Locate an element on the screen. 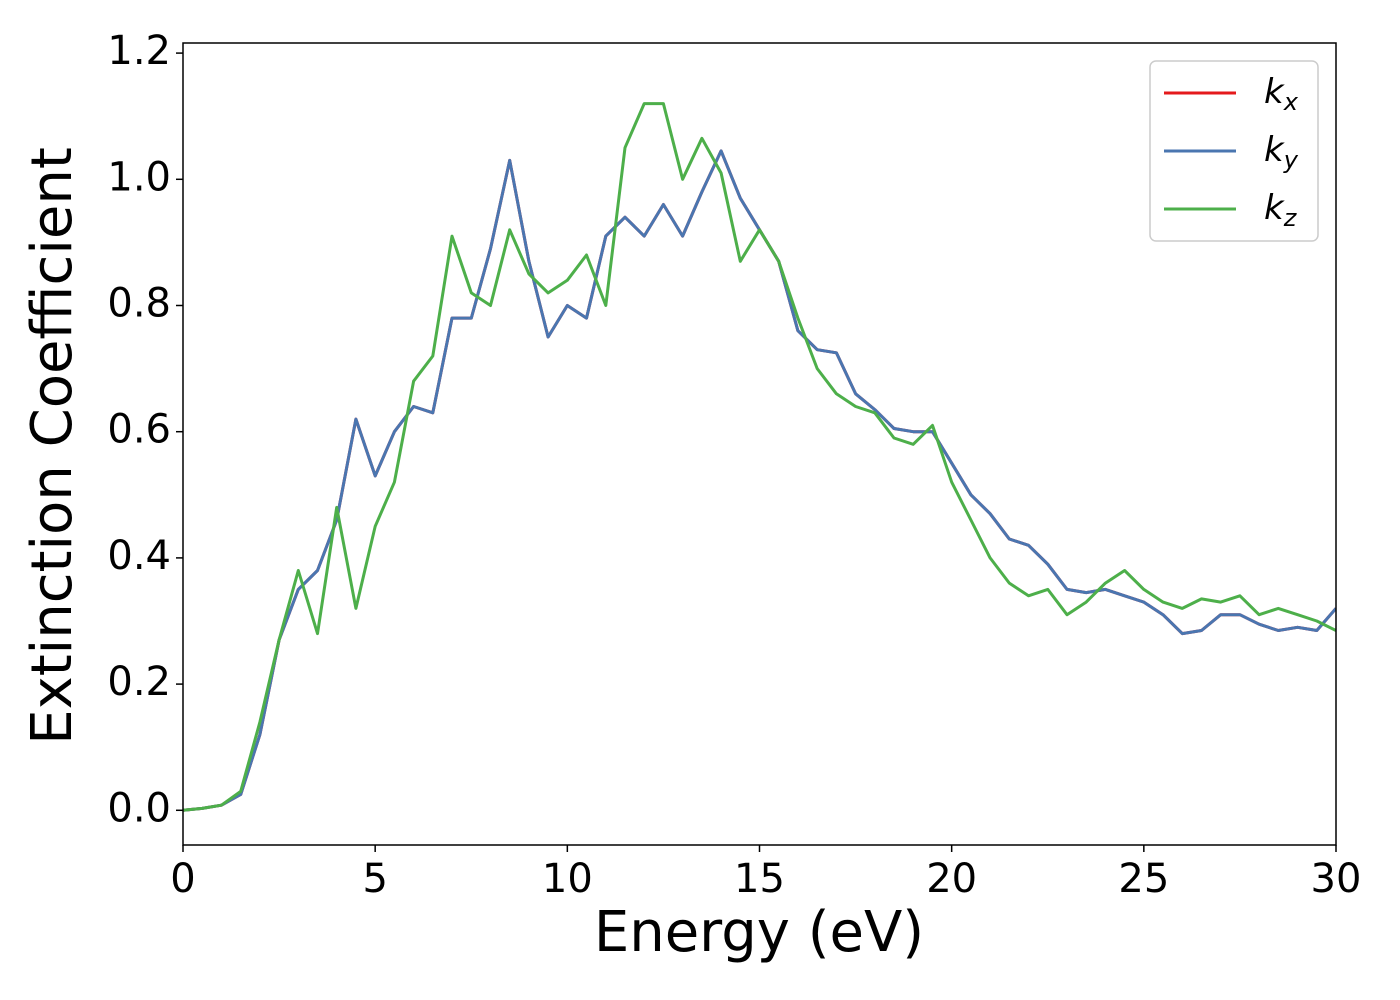 This screenshot has height=1000, width=1400. y-tick-label: 1.2 is located at coordinates (139, 51).